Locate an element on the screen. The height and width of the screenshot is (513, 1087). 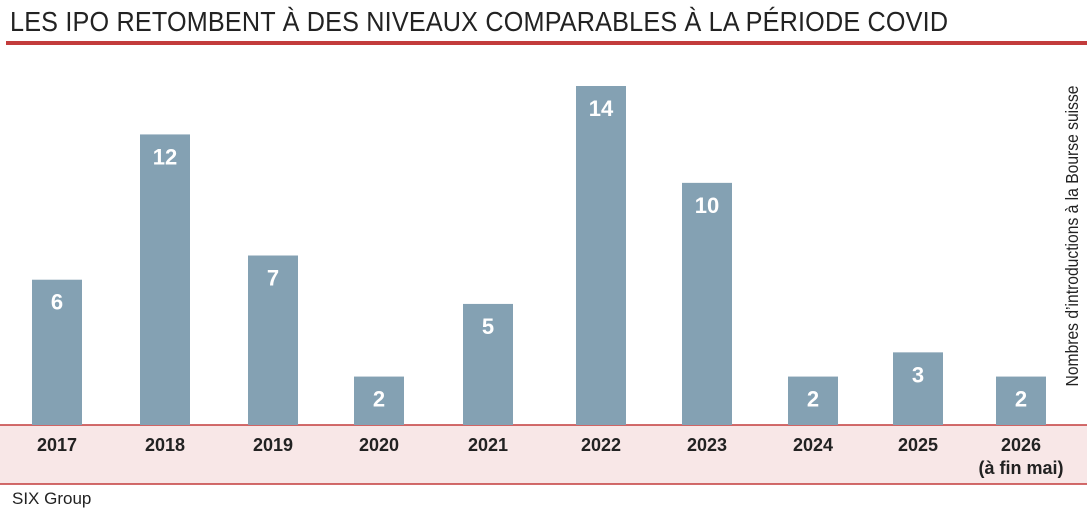
bar-value-label-2023: 10 is located at coordinates (707, 205).